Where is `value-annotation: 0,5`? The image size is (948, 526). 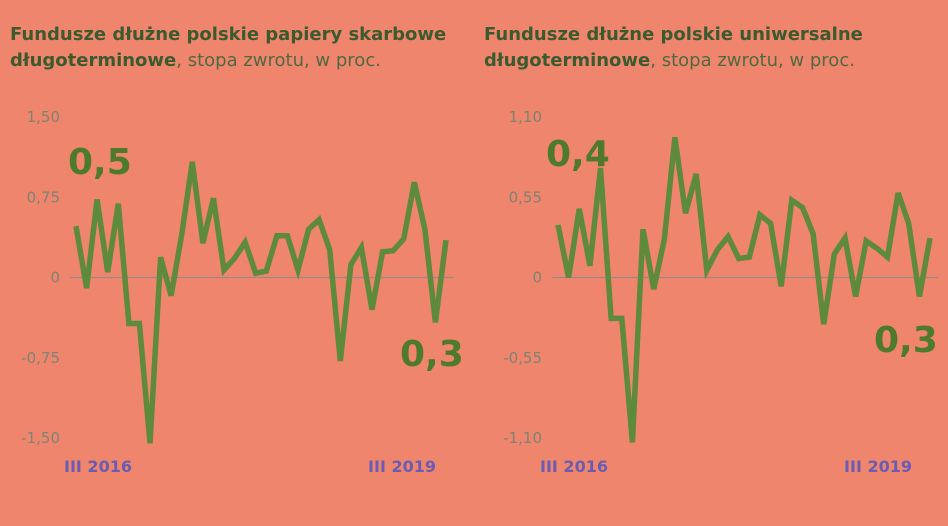
value-annotation: 0,5 is located at coordinates (100, 162).